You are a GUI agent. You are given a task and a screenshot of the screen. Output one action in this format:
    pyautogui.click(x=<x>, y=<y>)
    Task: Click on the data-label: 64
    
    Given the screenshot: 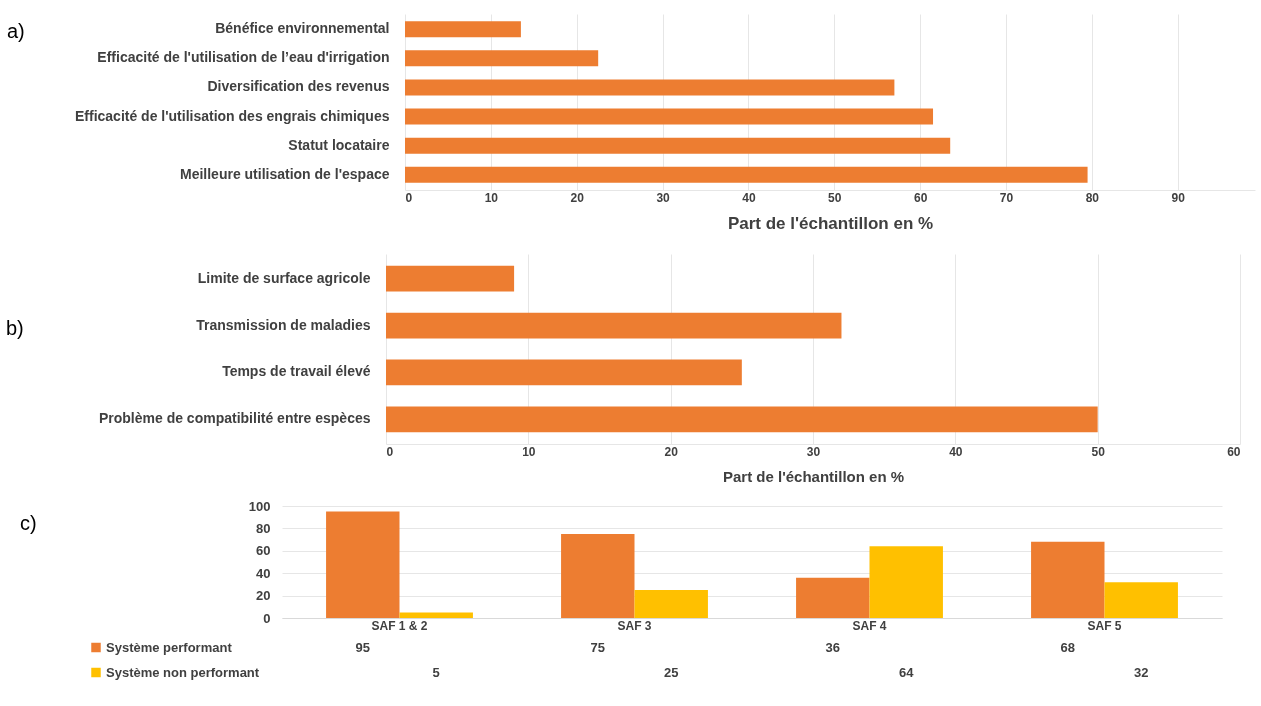 What is the action you would take?
    pyautogui.click(x=906, y=672)
    